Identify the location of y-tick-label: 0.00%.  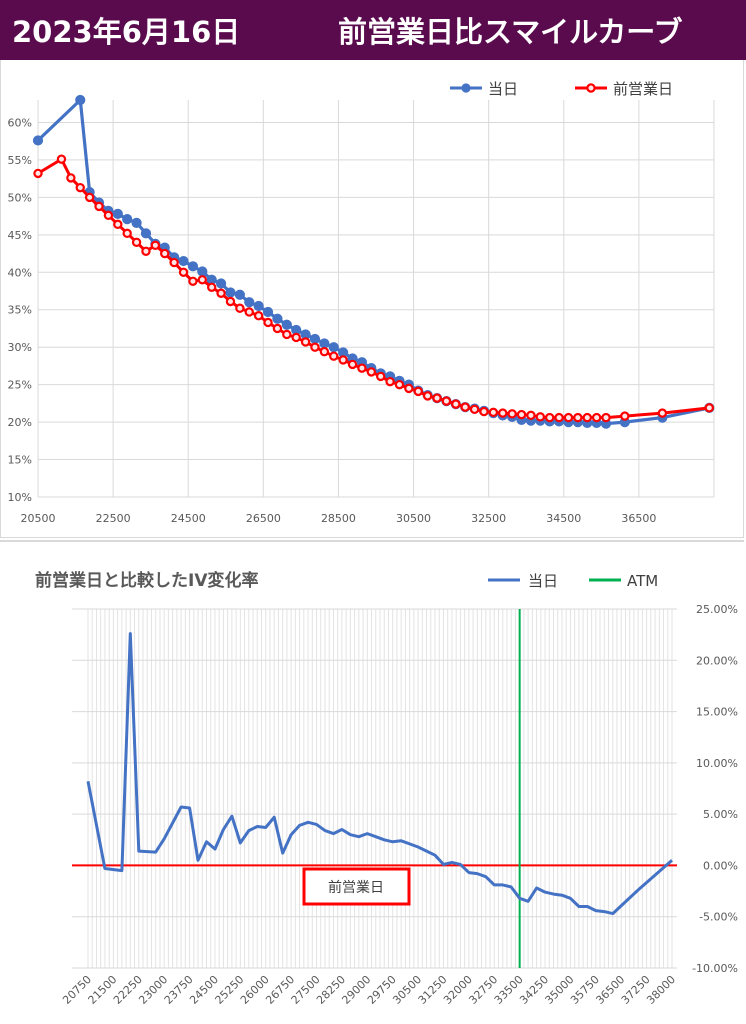
(720, 865).